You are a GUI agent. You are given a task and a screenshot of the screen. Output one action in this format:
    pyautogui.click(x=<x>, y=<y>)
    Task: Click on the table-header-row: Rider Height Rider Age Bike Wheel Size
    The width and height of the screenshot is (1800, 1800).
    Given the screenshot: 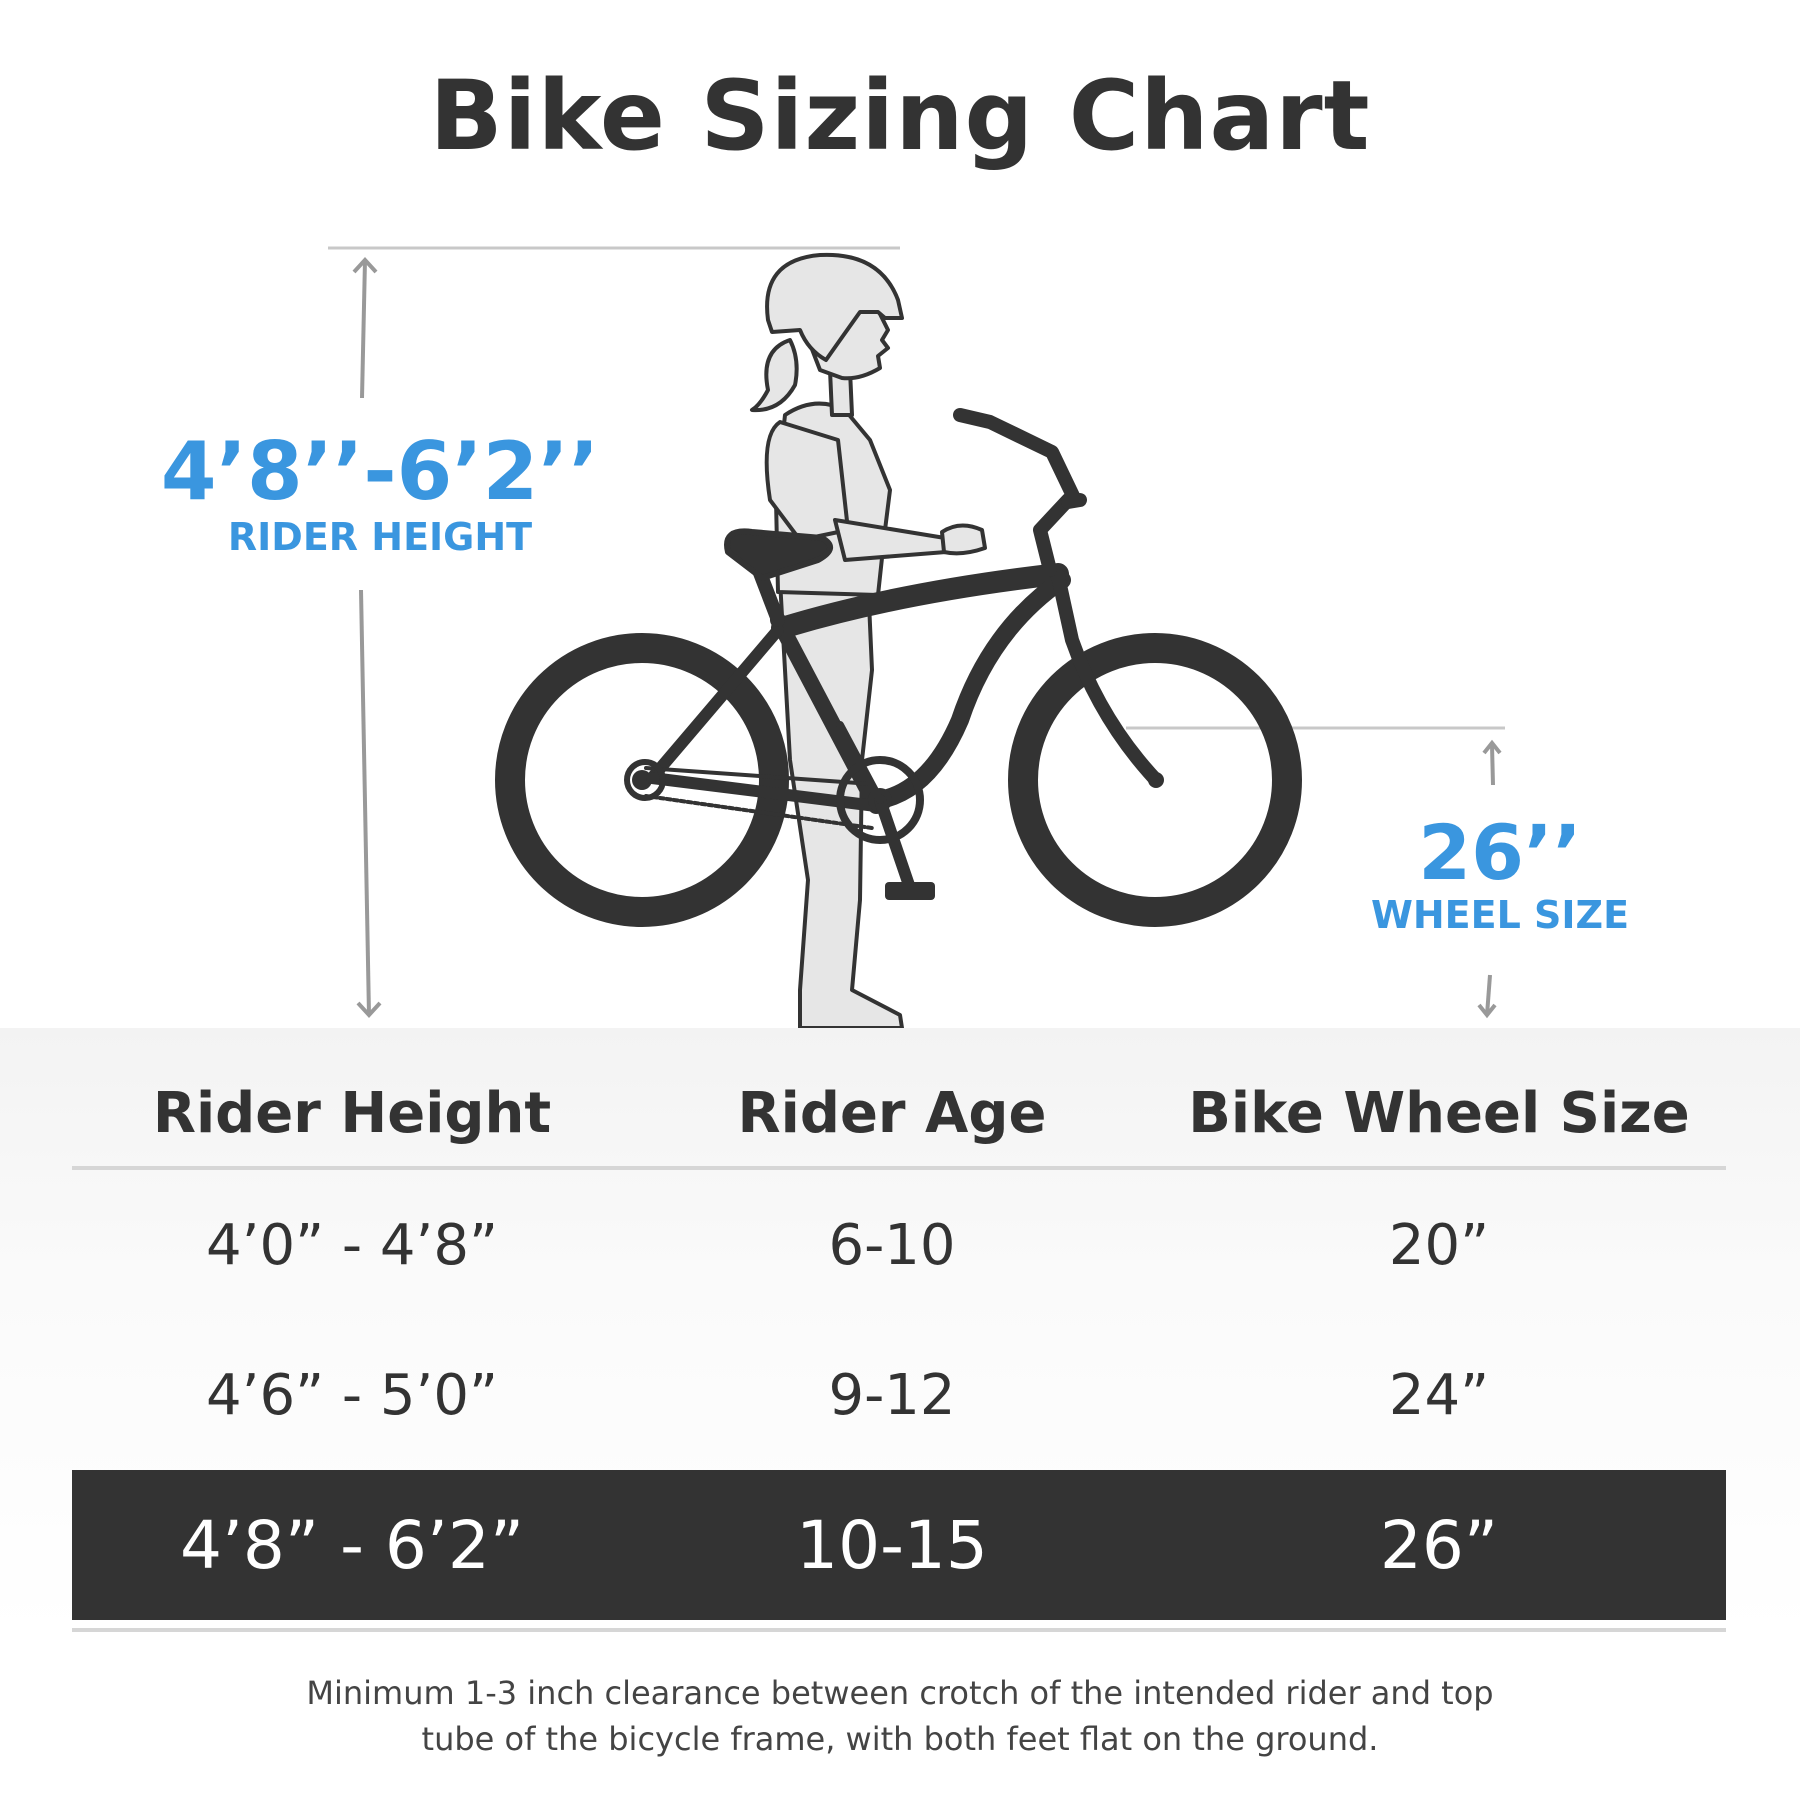 What is the action you would take?
    pyautogui.click(x=899, y=1113)
    